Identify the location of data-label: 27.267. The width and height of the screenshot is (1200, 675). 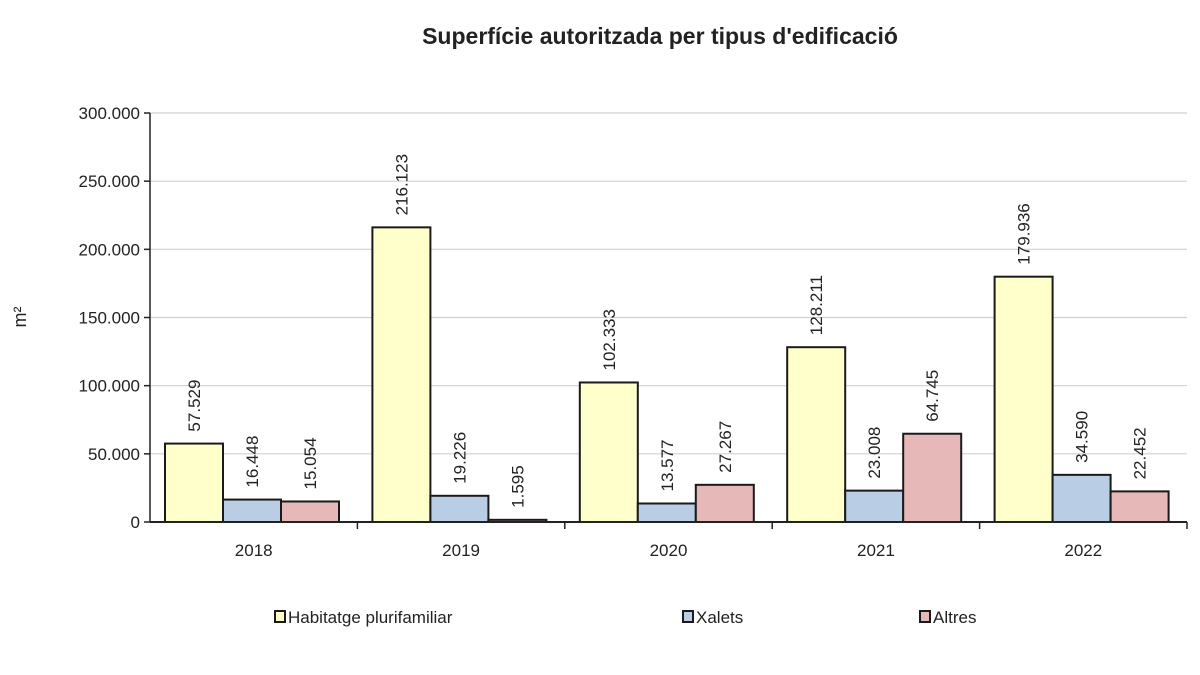
(725, 447).